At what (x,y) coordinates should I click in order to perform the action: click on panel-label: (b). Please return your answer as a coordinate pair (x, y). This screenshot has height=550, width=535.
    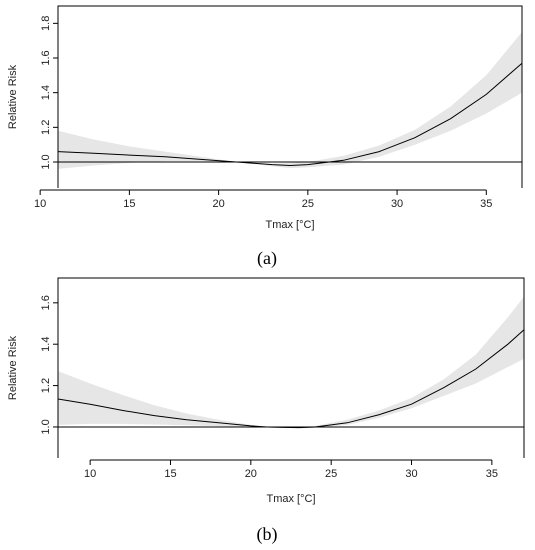
    Looking at the image, I should click on (267, 534).